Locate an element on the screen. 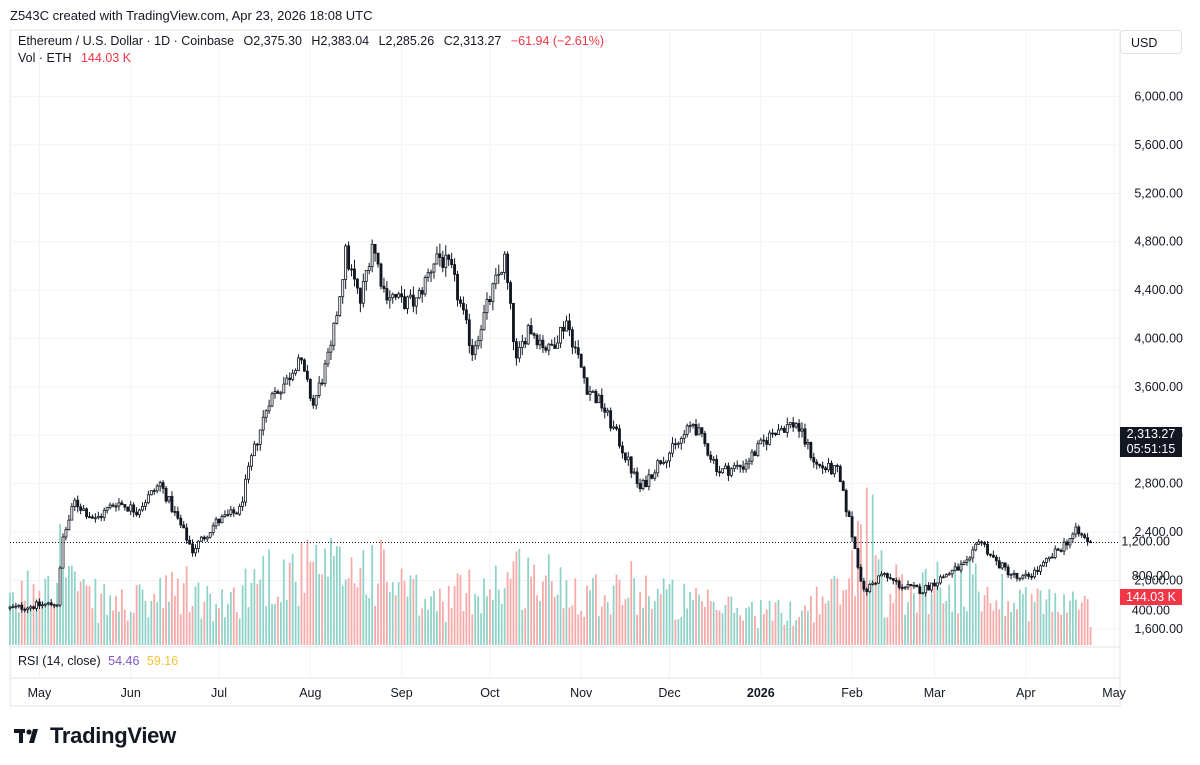 The height and width of the screenshot is (765, 1200). price-tick-label: 4,800.00 is located at coordinates (1158, 242).